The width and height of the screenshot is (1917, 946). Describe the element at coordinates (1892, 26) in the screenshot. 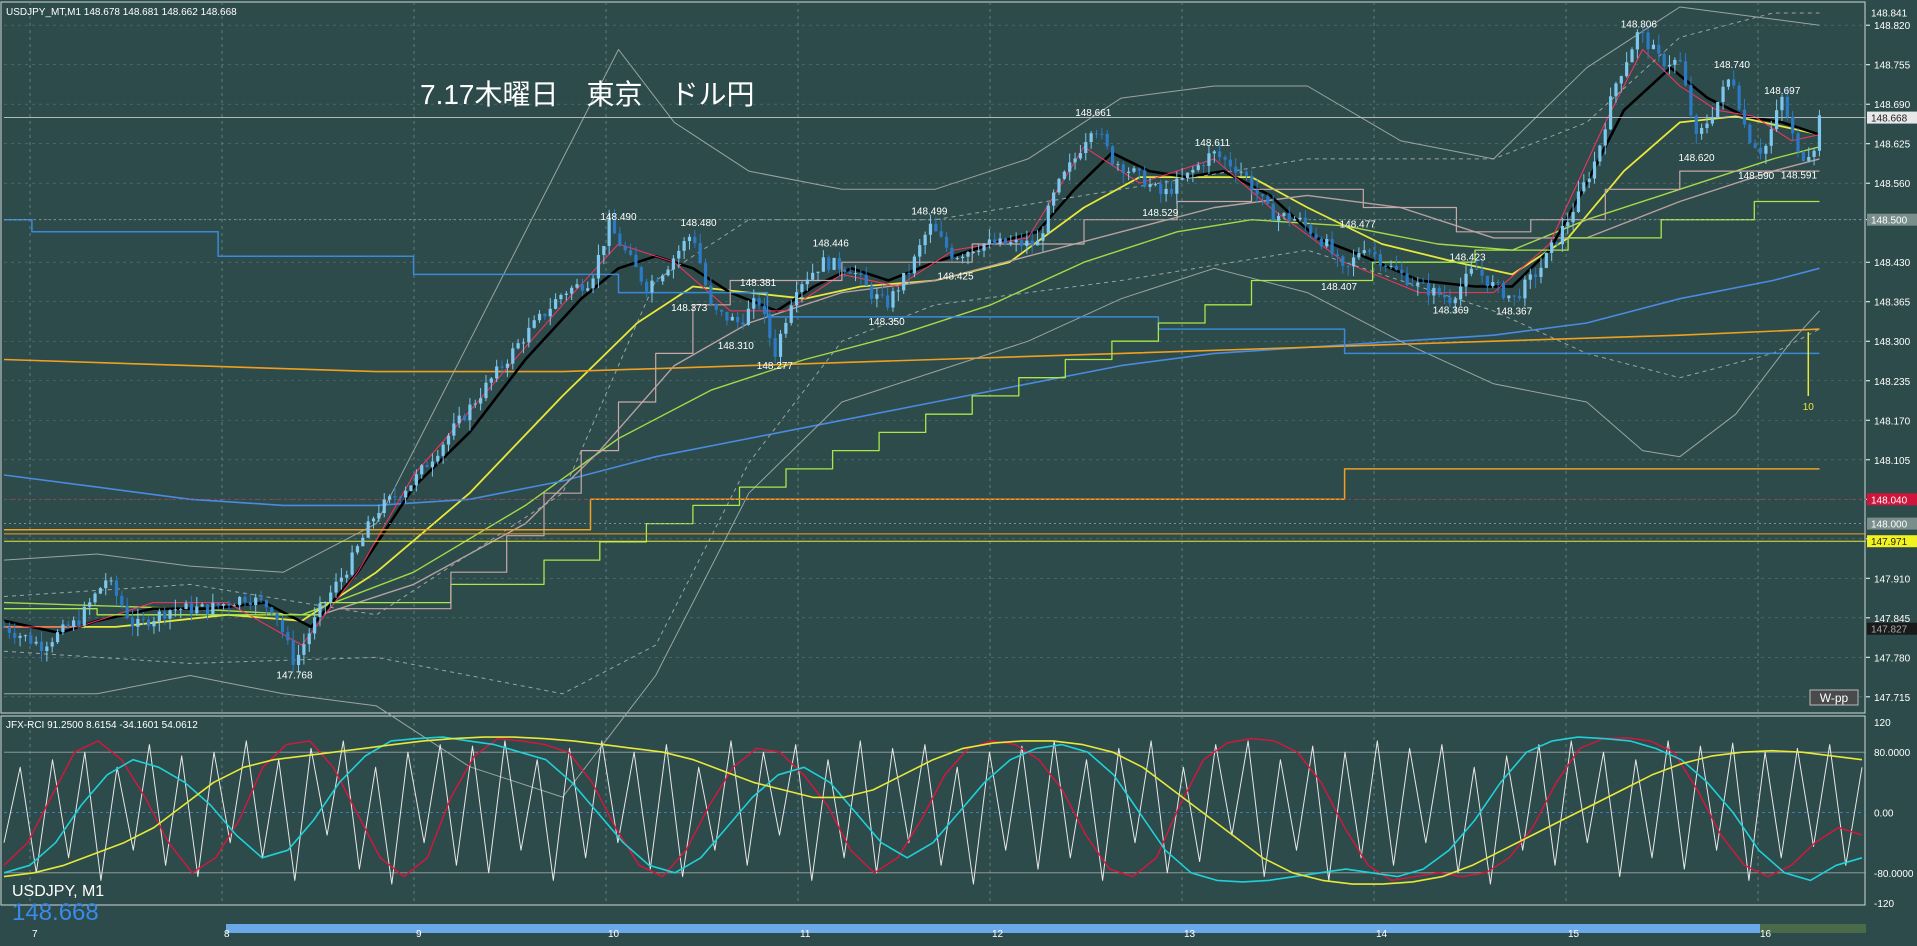

I see `y-tick-label: 148.820` at that location.